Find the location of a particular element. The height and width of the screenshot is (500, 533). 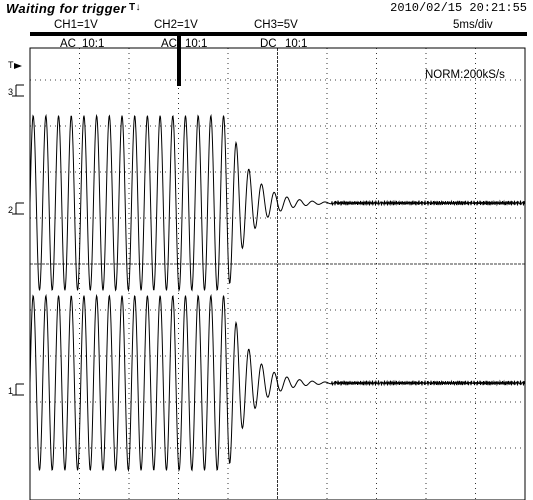

ch3-scale: CH3=5V is located at coordinates (276, 25).